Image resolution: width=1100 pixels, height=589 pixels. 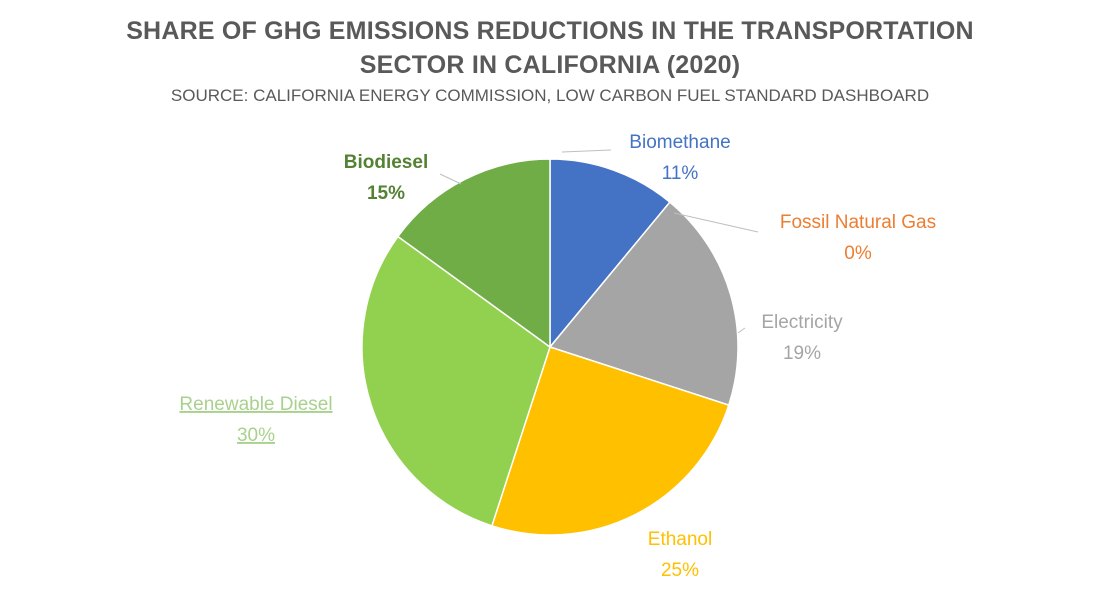 What do you see at coordinates (679, 142) in the screenshot?
I see `slice-name-biomethane: Biomethane` at bounding box center [679, 142].